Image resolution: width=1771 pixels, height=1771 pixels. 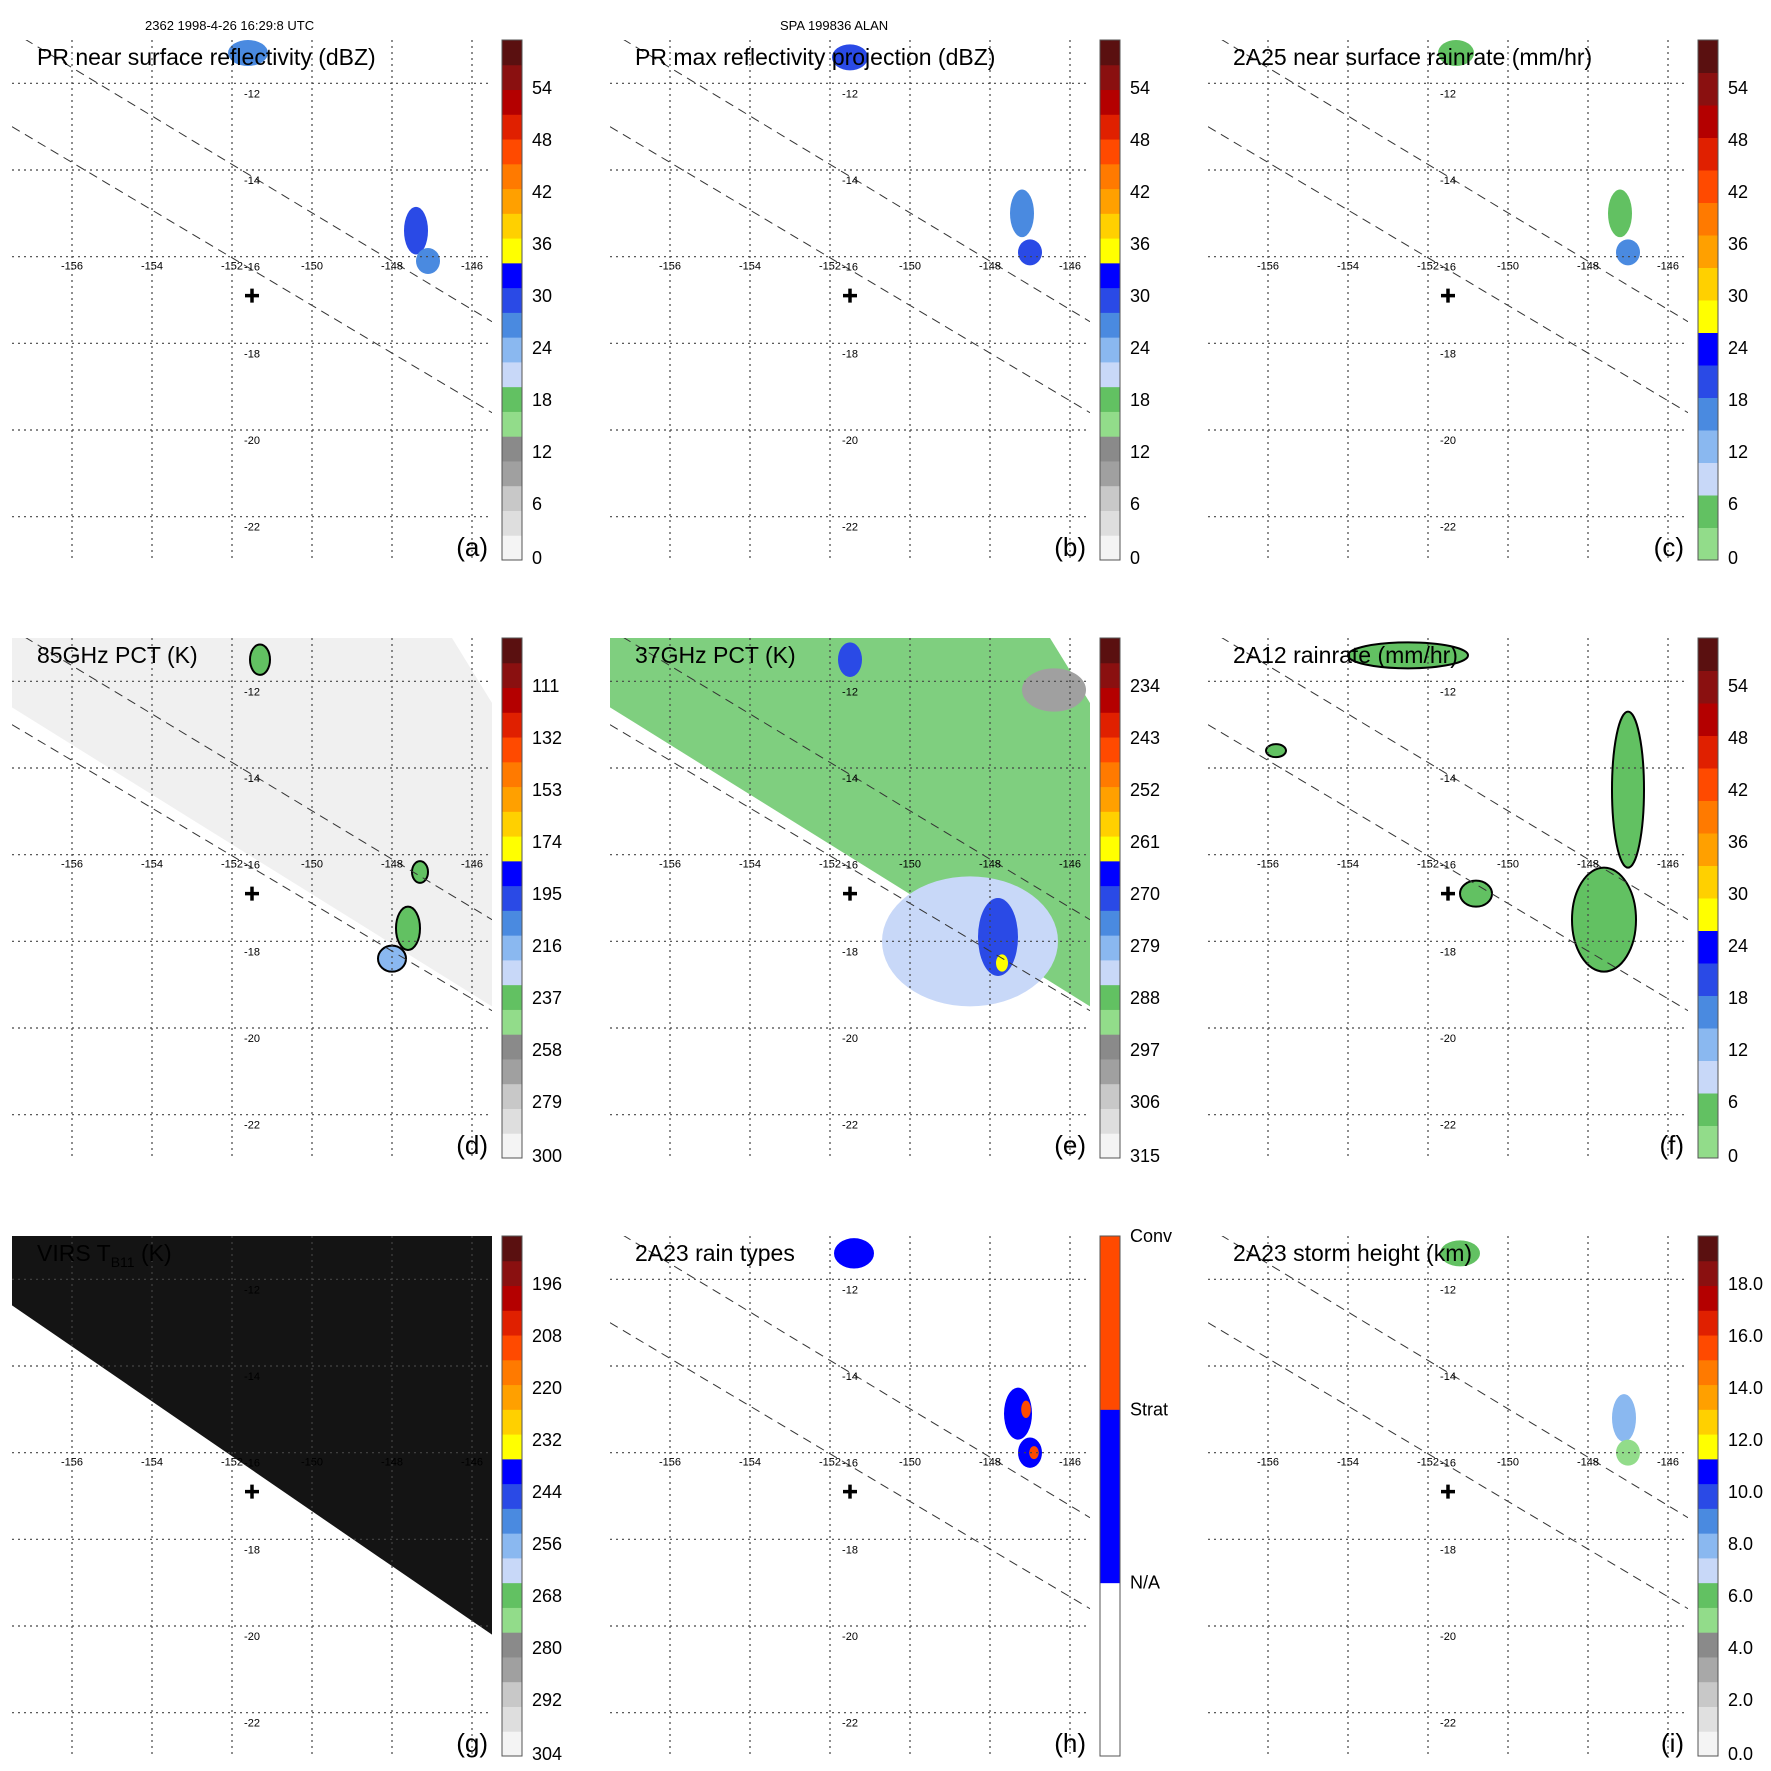 What do you see at coordinates (1738, 192) in the screenshot?
I see `colorbar-label-c-2: 42` at bounding box center [1738, 192].